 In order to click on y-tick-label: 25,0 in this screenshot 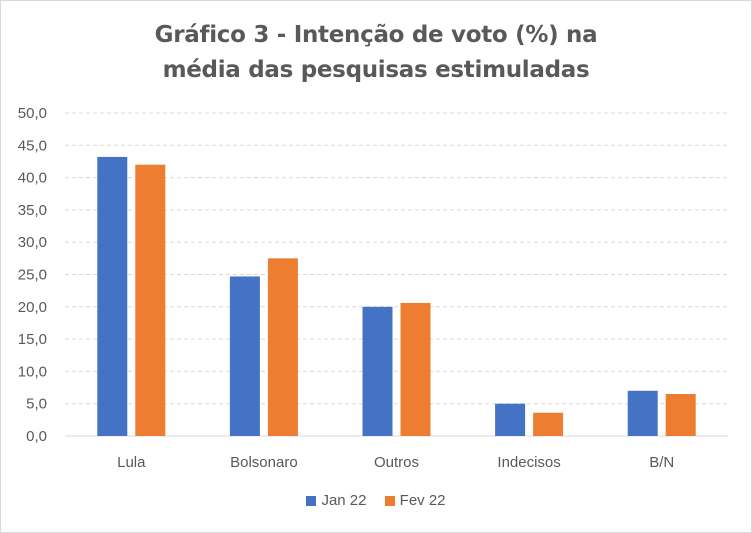, I will do `click(32, 275)`.